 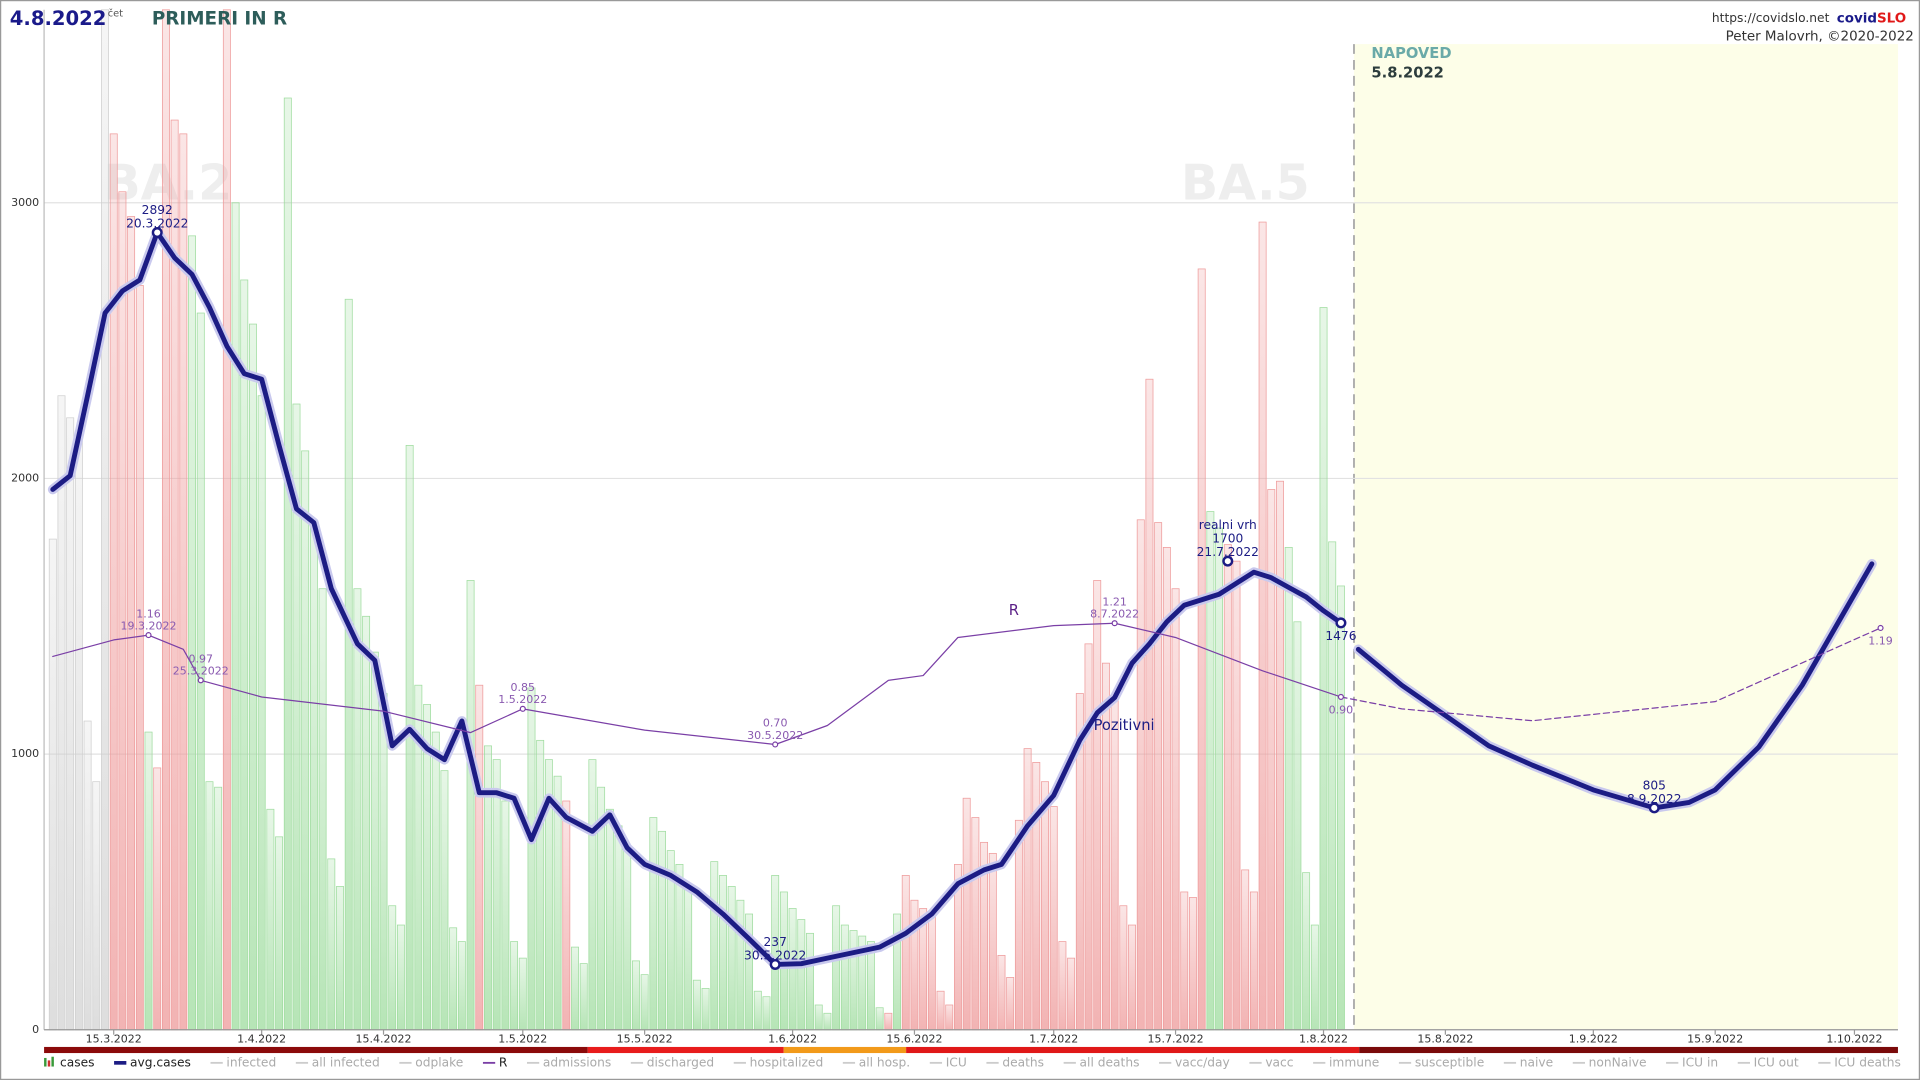 What do you see at coordinates (1867, 1062) in the screenshot?
I see `legend-label: ICU deaths` at bounding box center [1867, 1062].